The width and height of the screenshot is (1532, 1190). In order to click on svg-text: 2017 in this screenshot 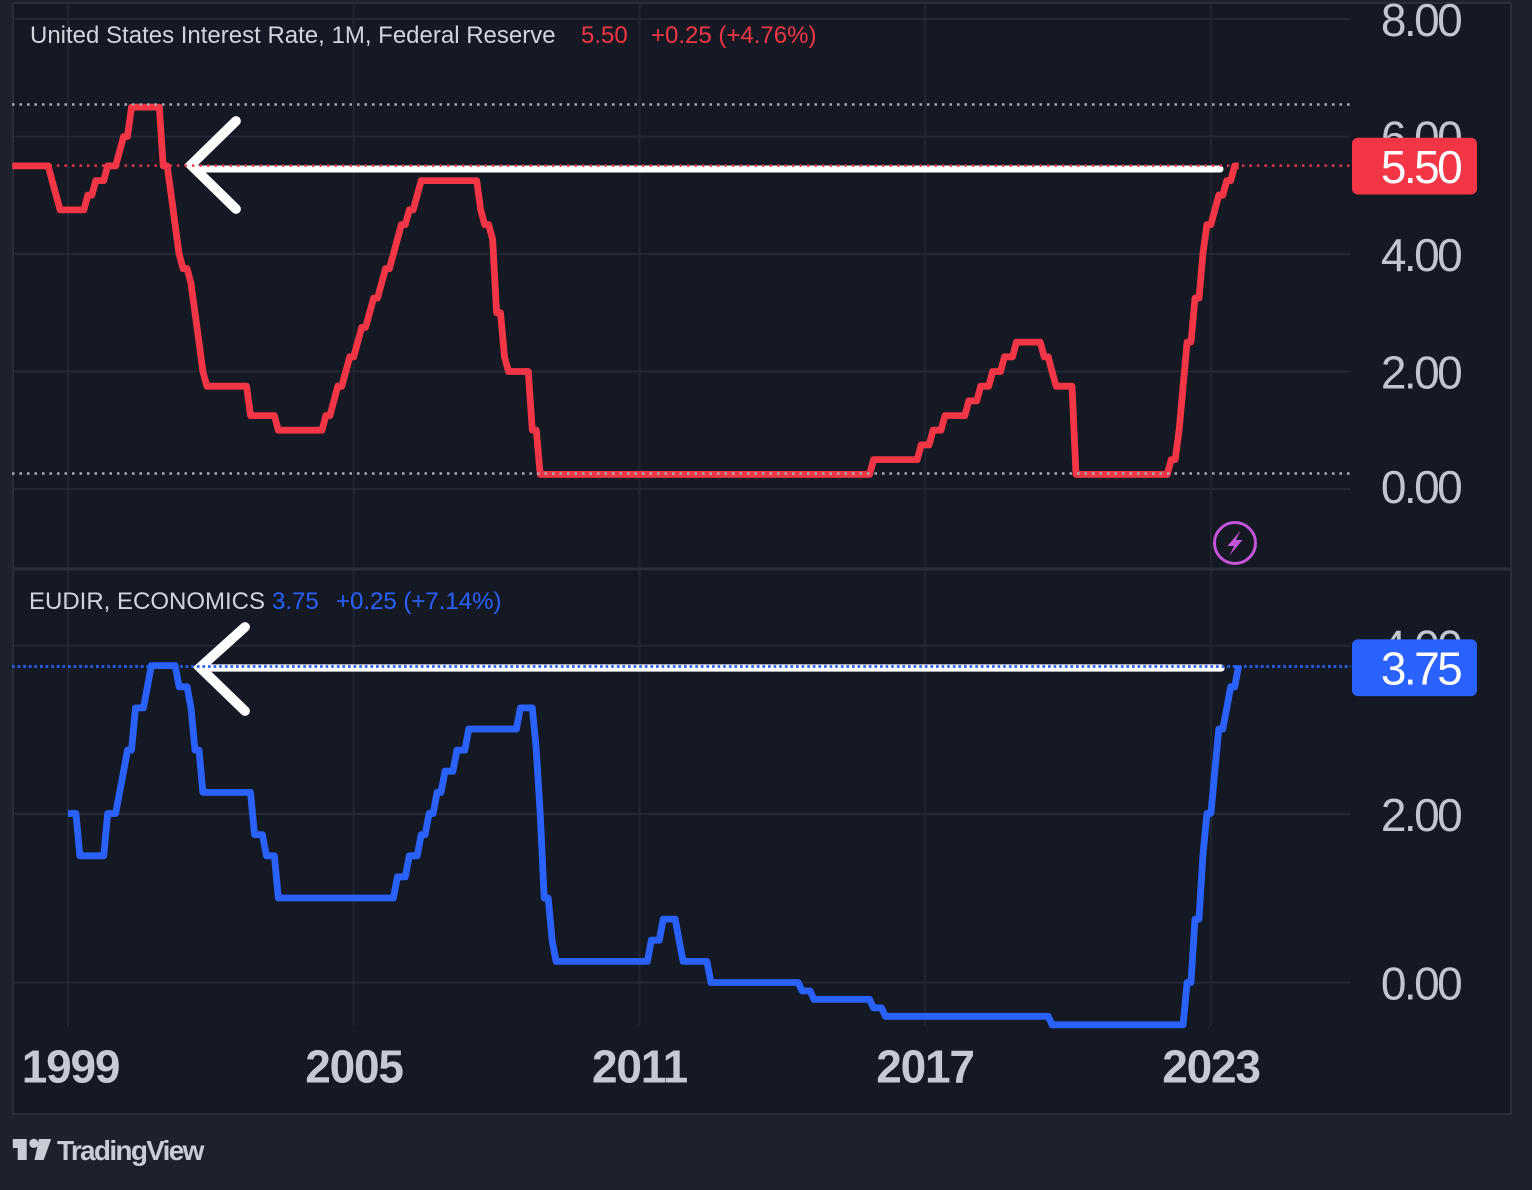, I will do `click(925, 1067)`.